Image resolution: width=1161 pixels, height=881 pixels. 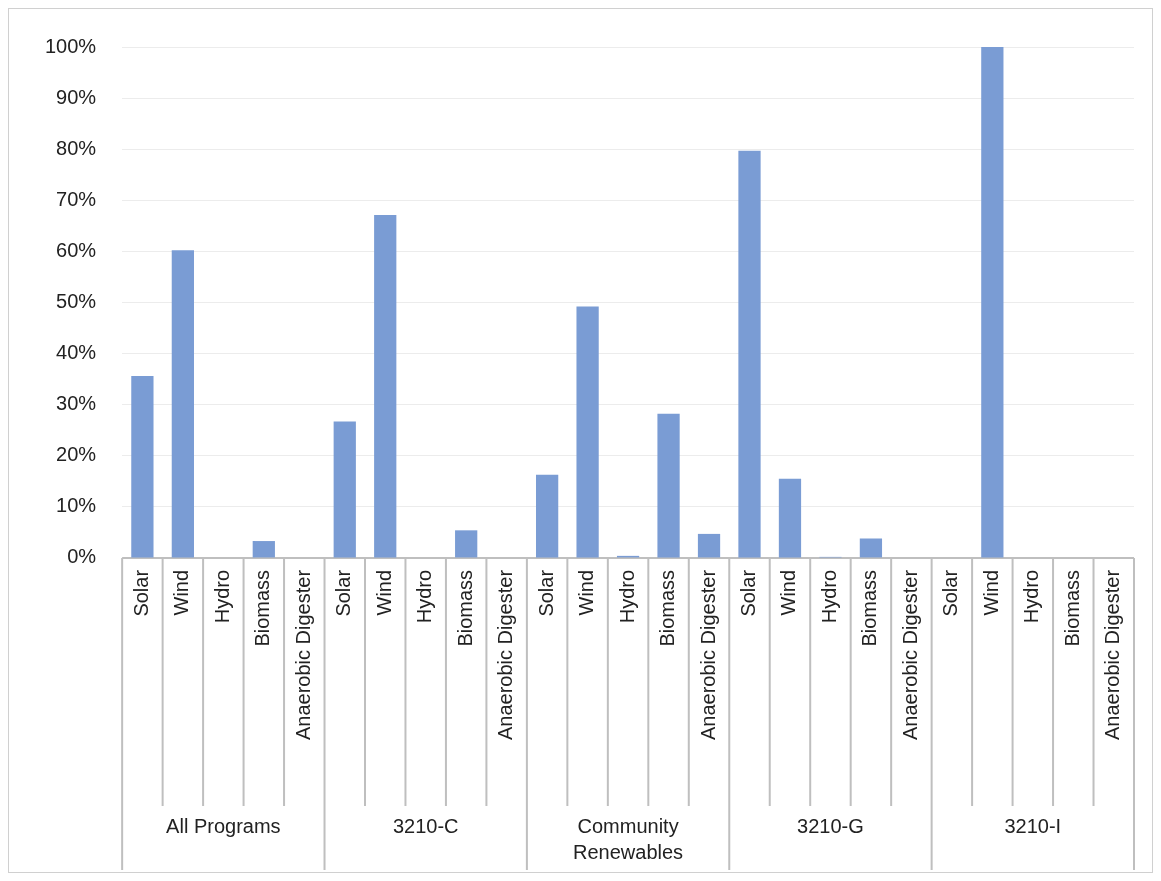 I want to click on y-tick-label: 100%, so click(x=71, y=45).